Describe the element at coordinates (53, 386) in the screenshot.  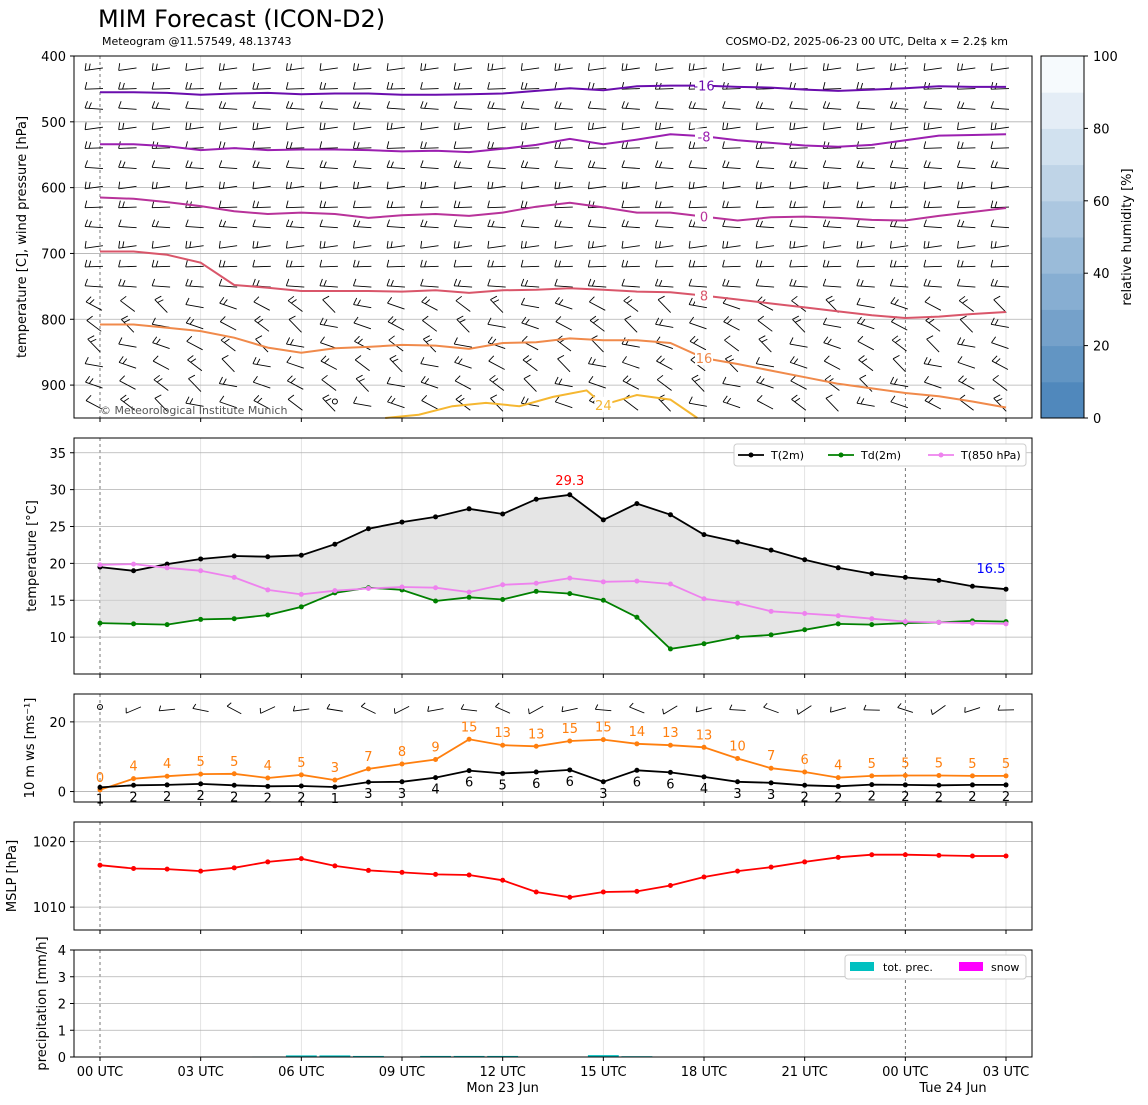
I see `y-tick-label: 900` at that location.